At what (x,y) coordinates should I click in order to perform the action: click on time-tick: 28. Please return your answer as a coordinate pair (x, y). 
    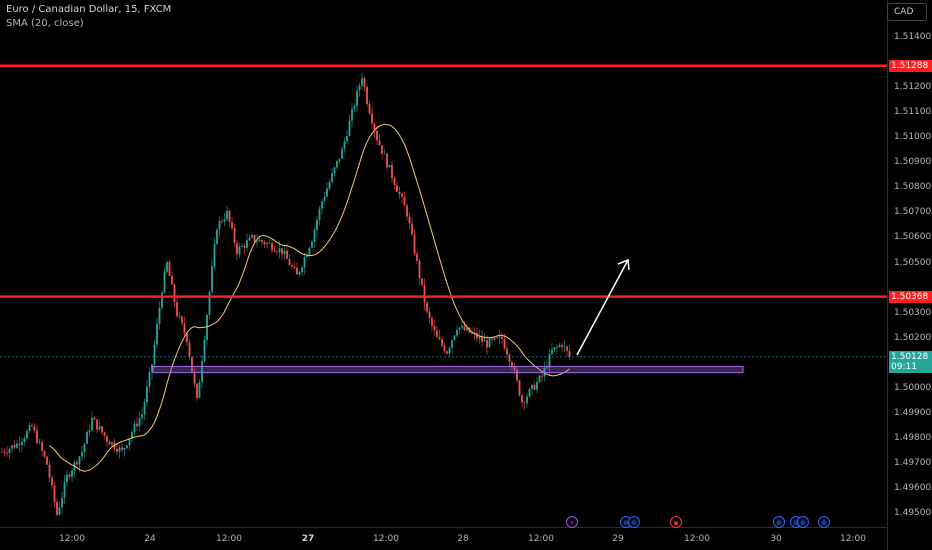
    Looking at the image, I should click on (463, 539).